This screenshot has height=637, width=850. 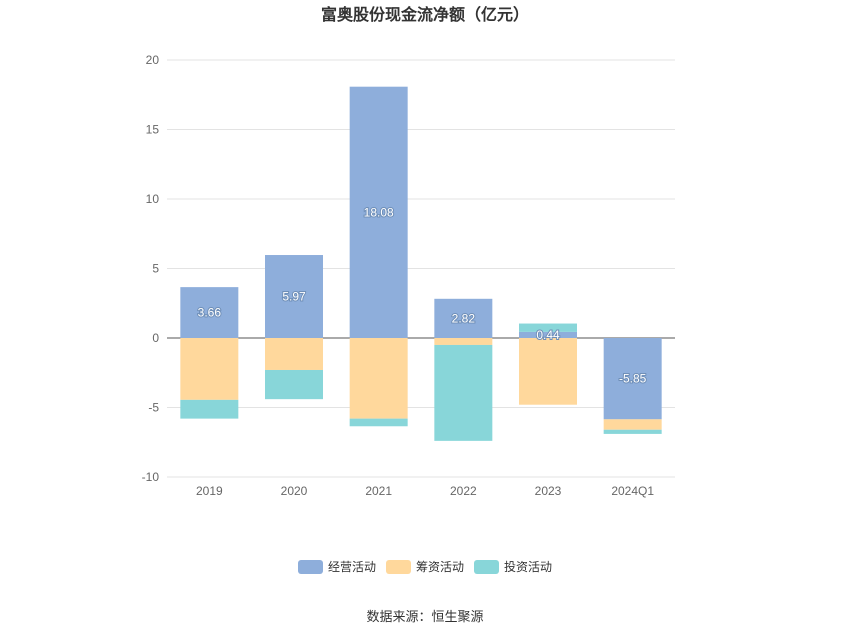 What do you see at coordinates (440, 567) in the screenshot?
I see `legend-label: 筹资活动` at bounding box center [440, 567].